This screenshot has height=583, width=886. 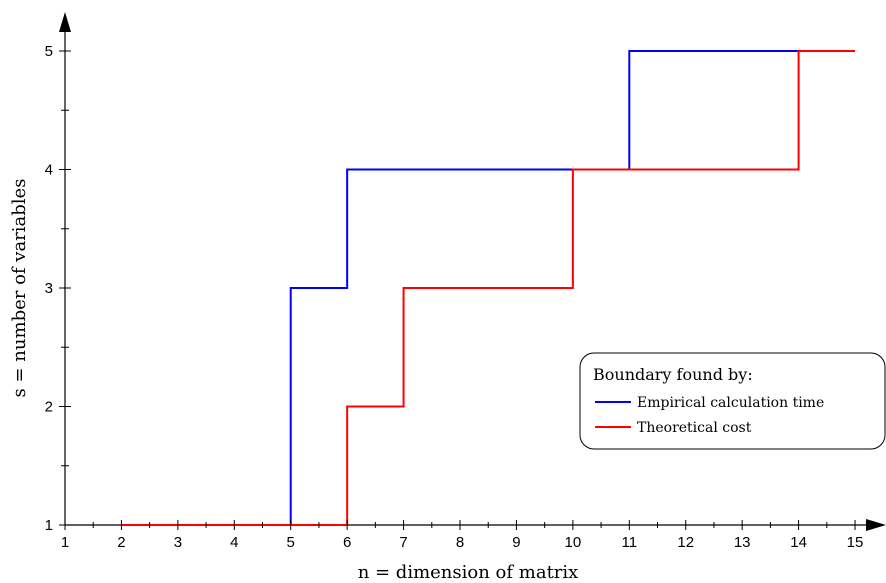 What do you see at coordinates (65, 542) in the screenshot?
I see `x-tick-label: 1` at bounding box center [65, 542].